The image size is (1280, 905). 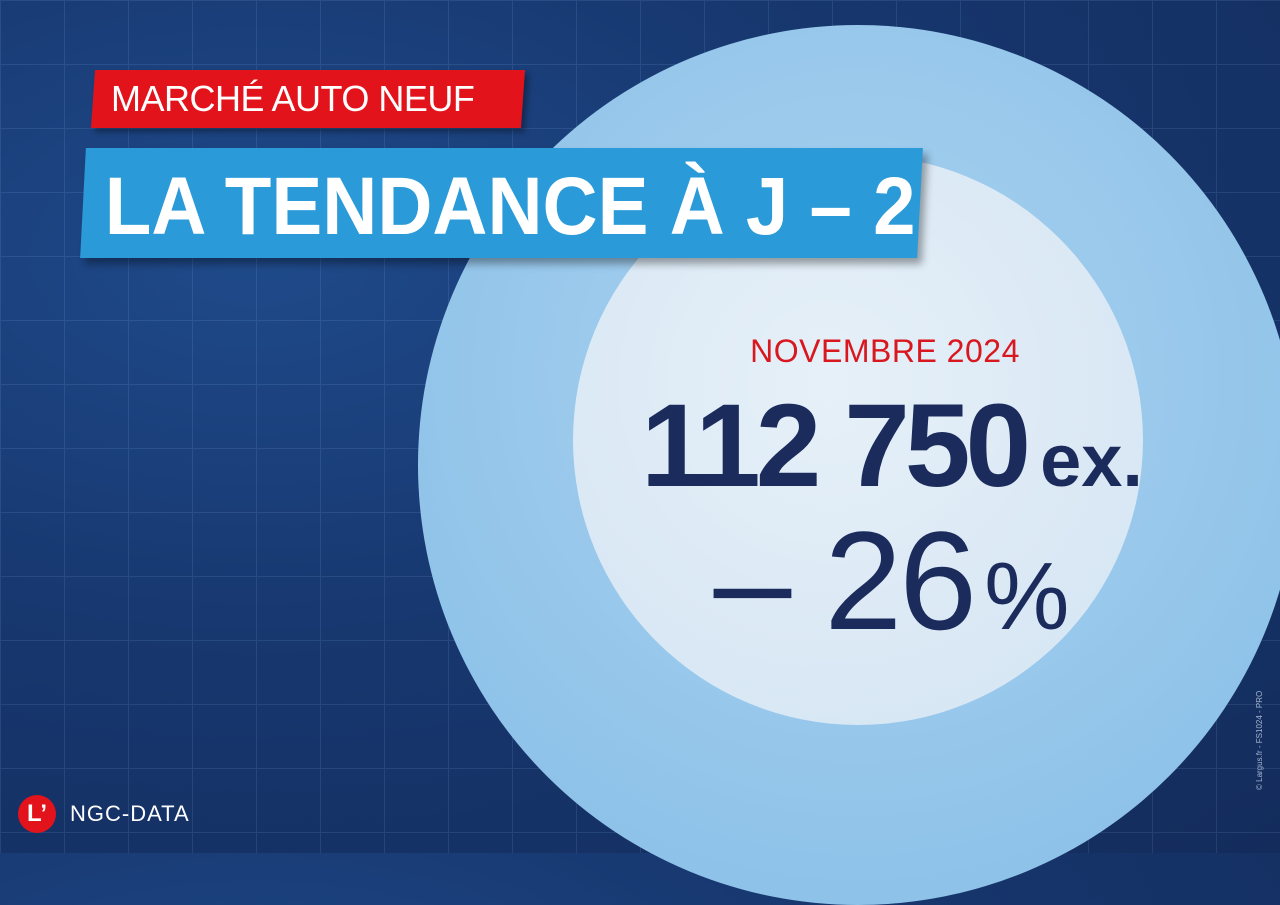 I want to click on count-unit: ex., so click(x=1091, y=460).